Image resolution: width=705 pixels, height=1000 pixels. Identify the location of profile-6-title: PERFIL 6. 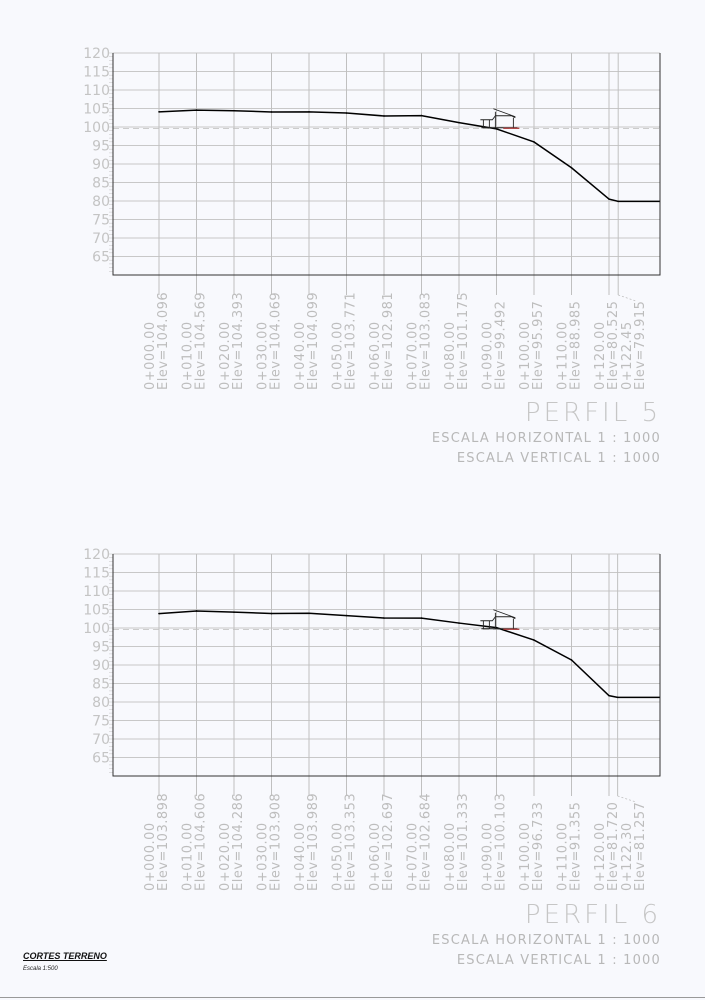
(592, 915).